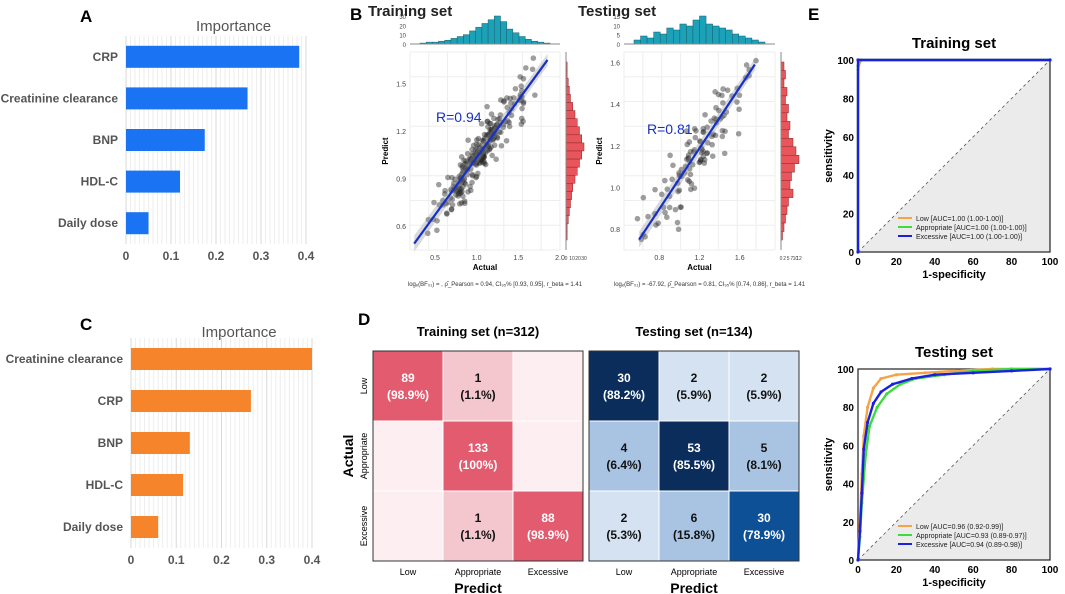  What do you see at coordinates (694, 465) in the screenshot?
I see `d2-cell-percent: (85.5%)` at bounding box center [694, 465].